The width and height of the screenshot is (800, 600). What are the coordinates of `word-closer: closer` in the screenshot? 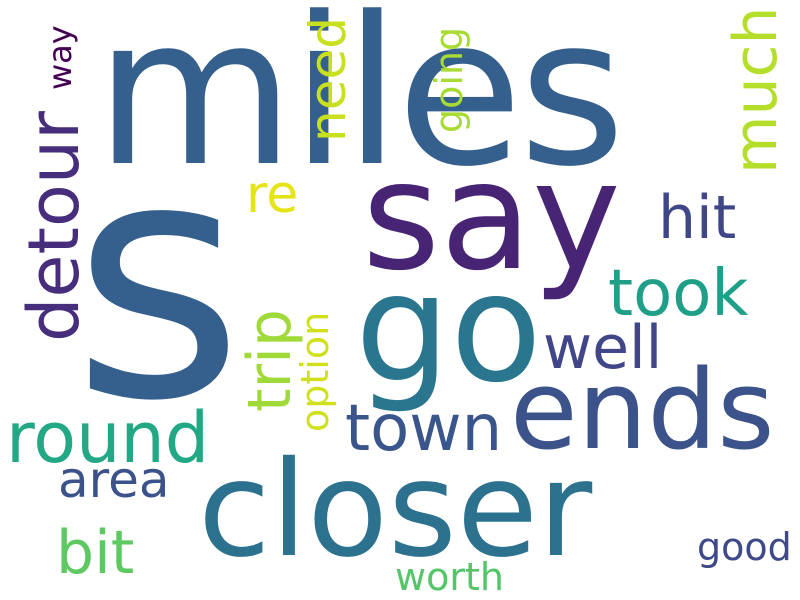 It's located at (395, 510).